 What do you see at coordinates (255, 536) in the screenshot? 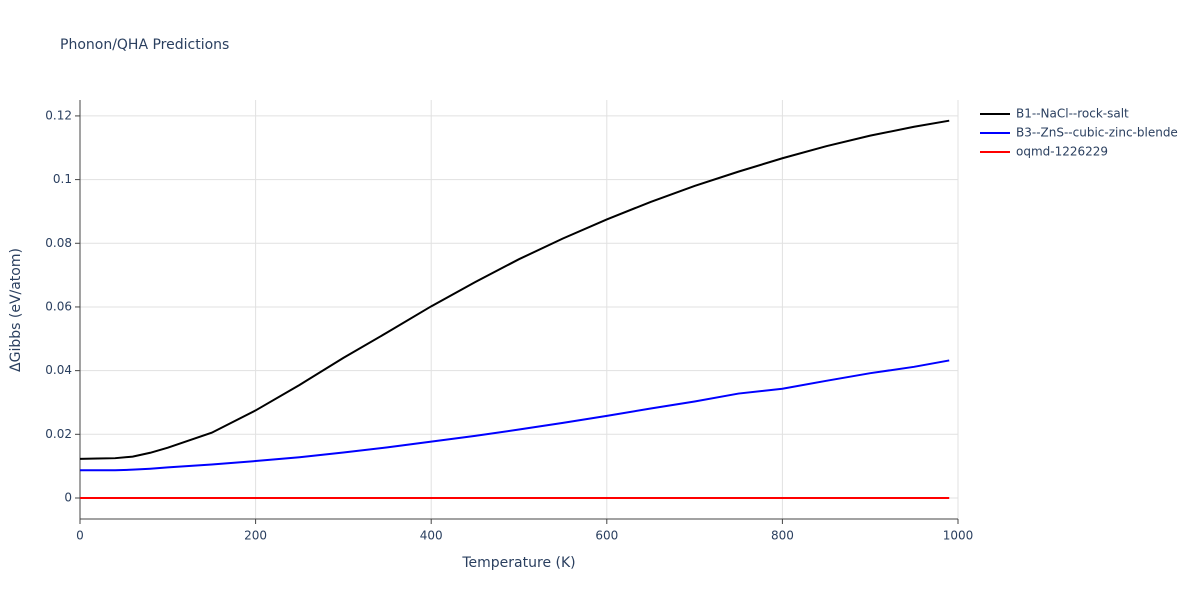
I see `x-tick-label: 200` at bounding box center [255, 536].